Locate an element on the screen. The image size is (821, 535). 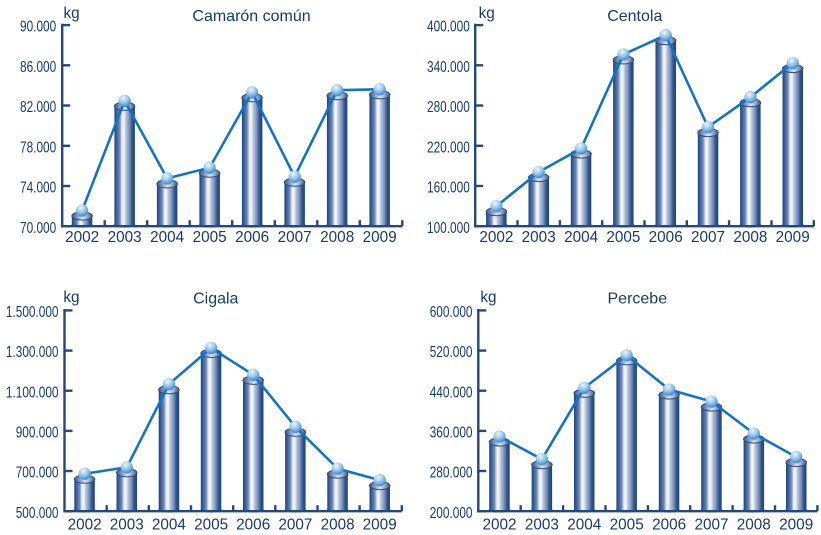
svg-text: 90.000 is located at coordinates (38, 26).